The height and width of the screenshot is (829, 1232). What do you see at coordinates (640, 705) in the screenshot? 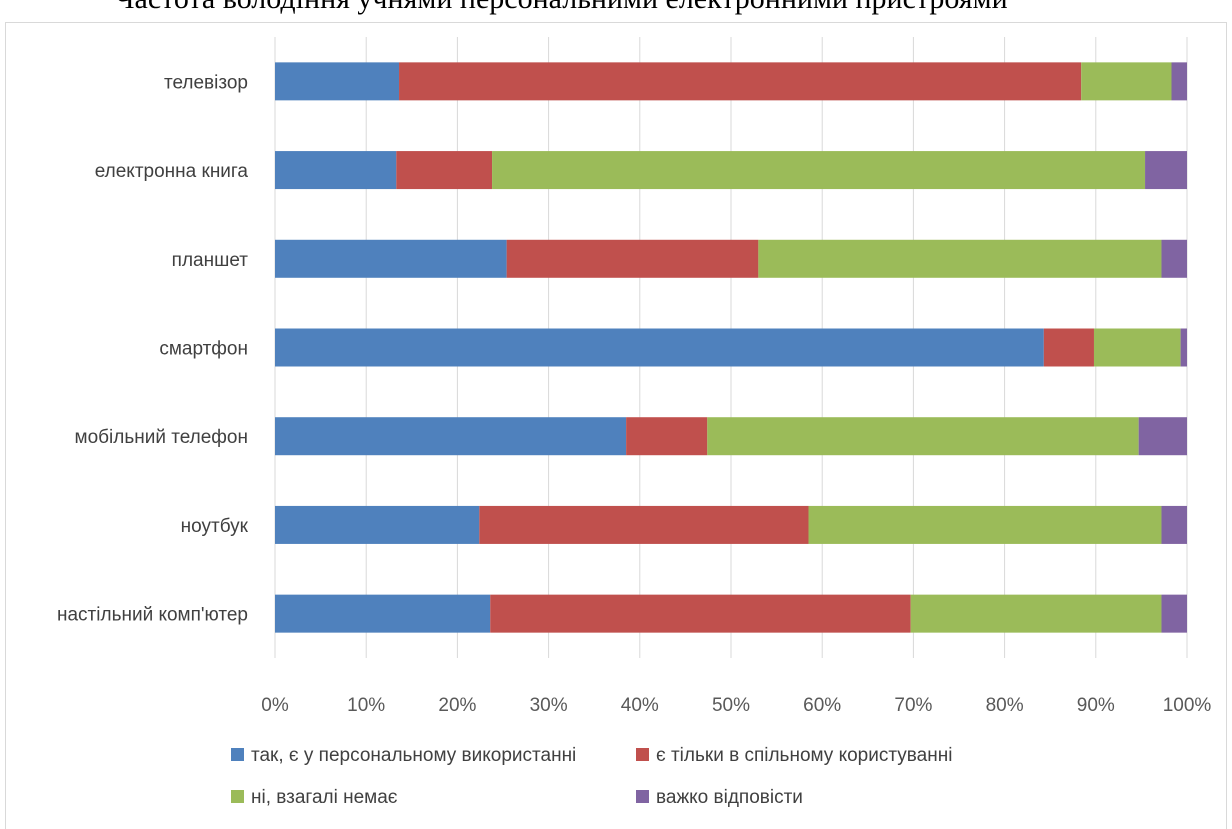
I see `x-tick-label: 40%` at bounding box center [640, 705].